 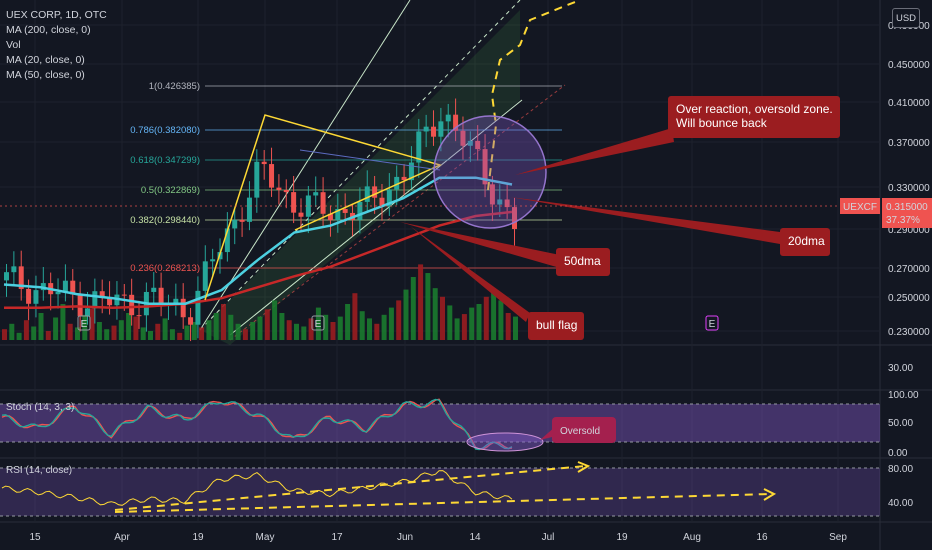 What do you see at coordinates (907, 213) in the screenshot?
I see `price-tag` at bounding box center [907, 213].